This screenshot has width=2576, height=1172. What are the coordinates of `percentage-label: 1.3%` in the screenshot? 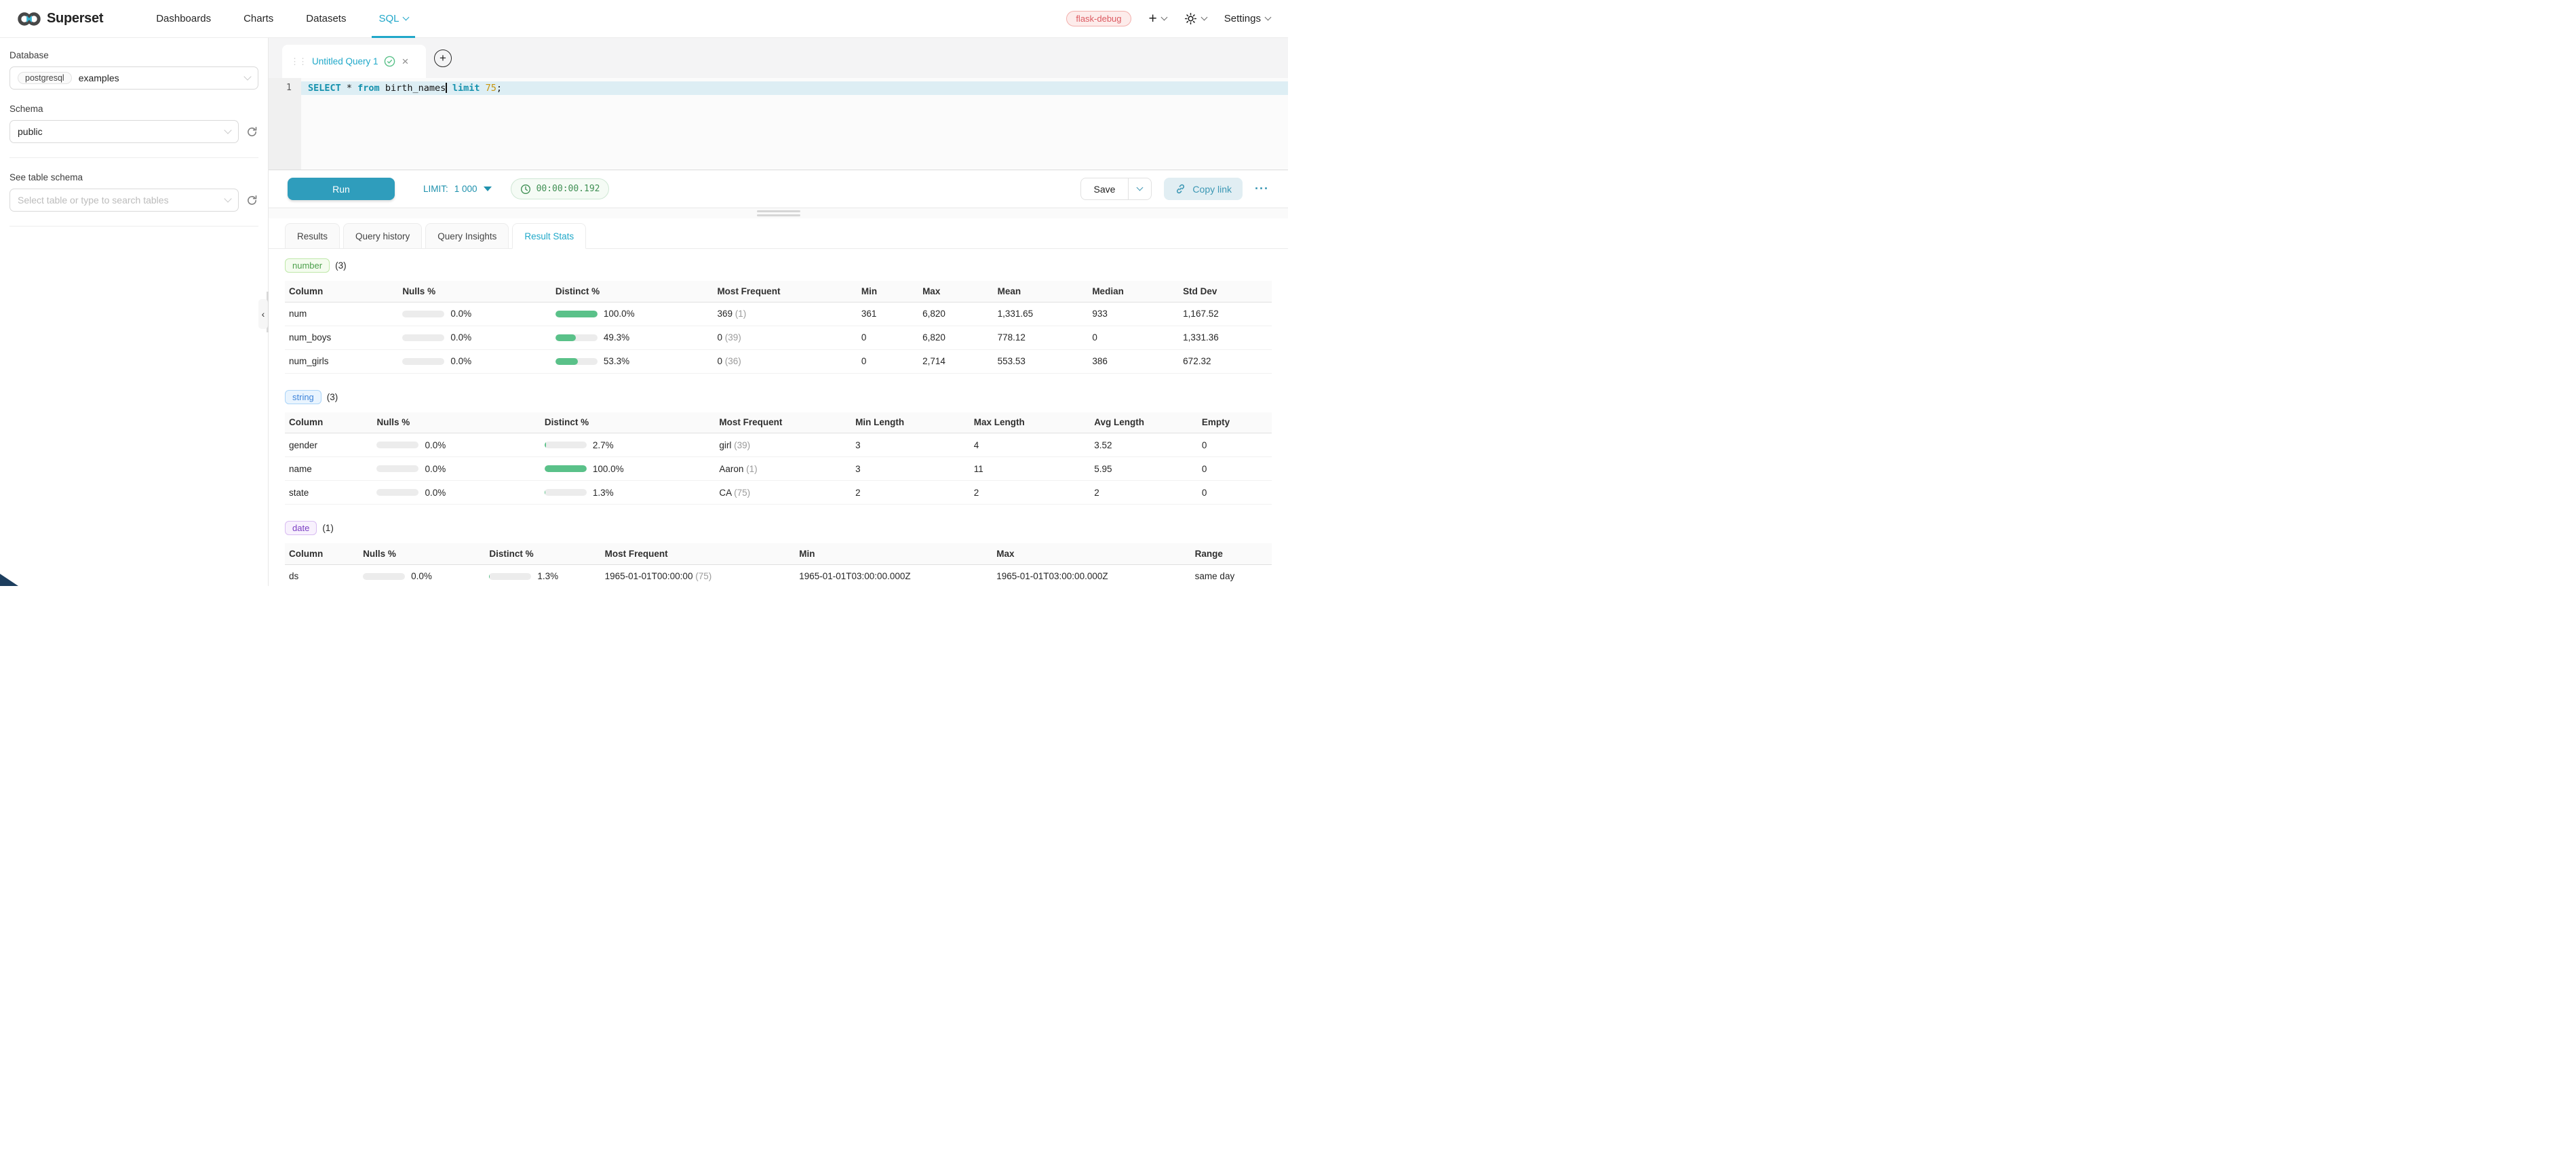 It's located at (603, 492).